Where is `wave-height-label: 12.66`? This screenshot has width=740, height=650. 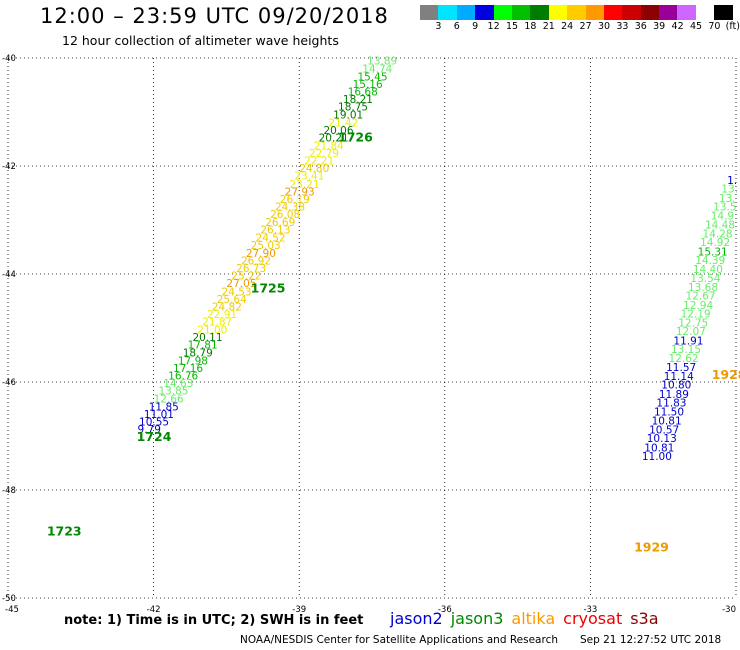
wave-height-label: 12.66 is located at coordinates (169, 400).